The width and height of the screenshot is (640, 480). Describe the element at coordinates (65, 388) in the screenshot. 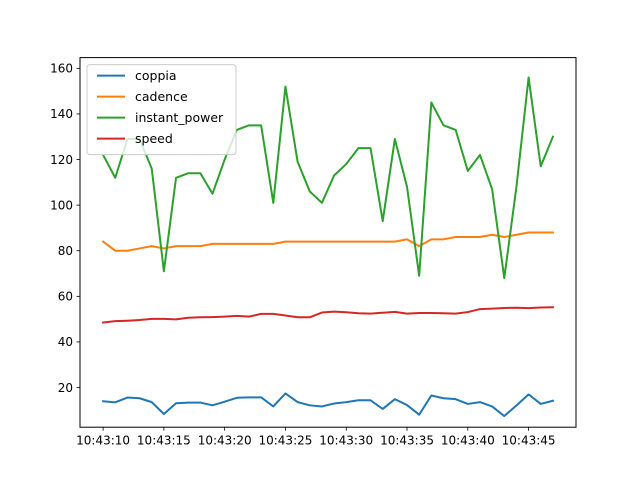

I see `y-tick-label: 20` at that location.